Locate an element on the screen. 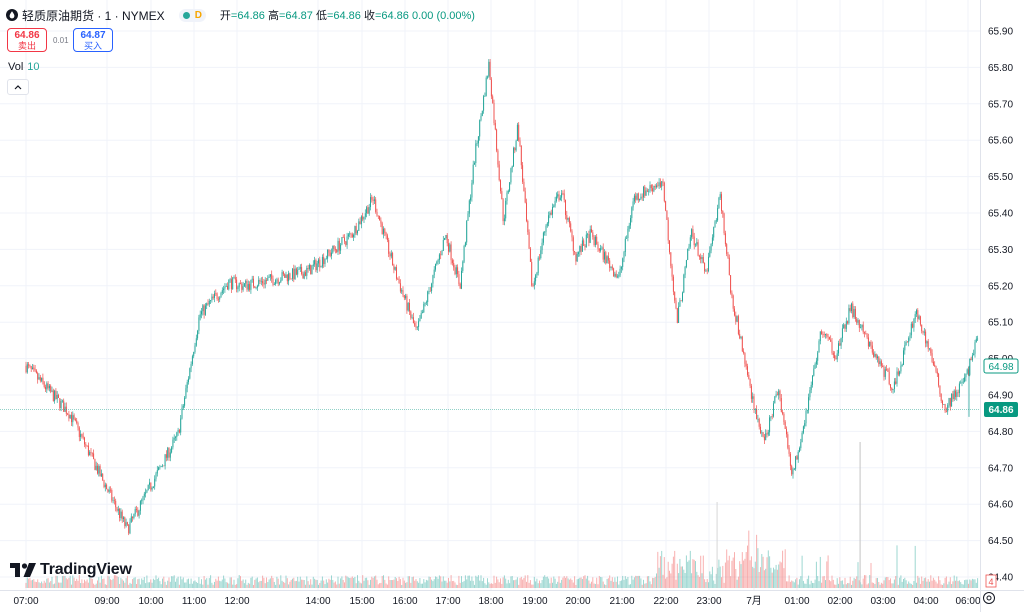 This screenshot has width=1024, height=612. sell-button: 64.86 卖出 is located at coordinates (27, 40).